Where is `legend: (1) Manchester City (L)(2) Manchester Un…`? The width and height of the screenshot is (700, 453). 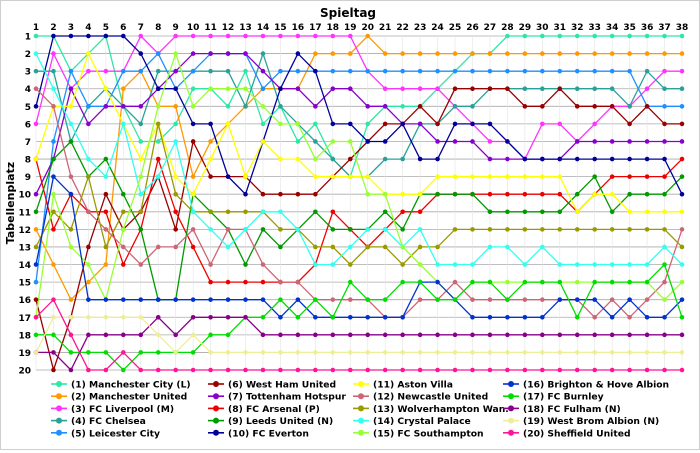
legend: (1) Manchester City (L)(2) Manchester Un… is located at coordinates (360, 409).